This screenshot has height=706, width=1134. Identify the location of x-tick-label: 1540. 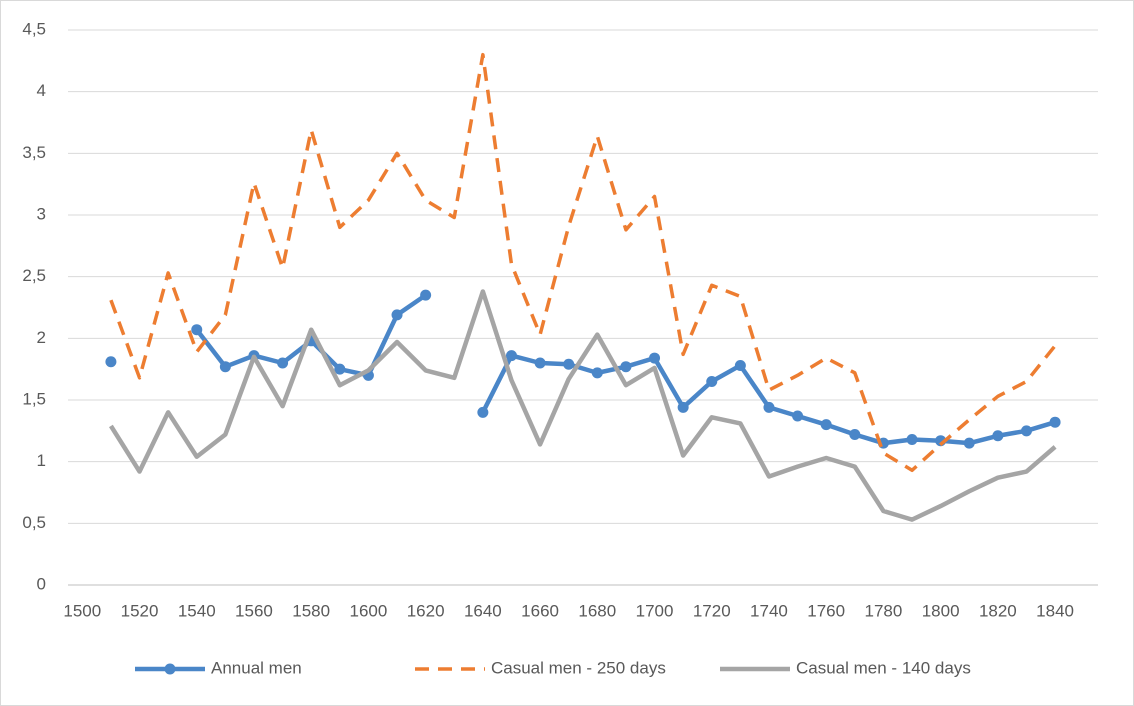
(197, 610).